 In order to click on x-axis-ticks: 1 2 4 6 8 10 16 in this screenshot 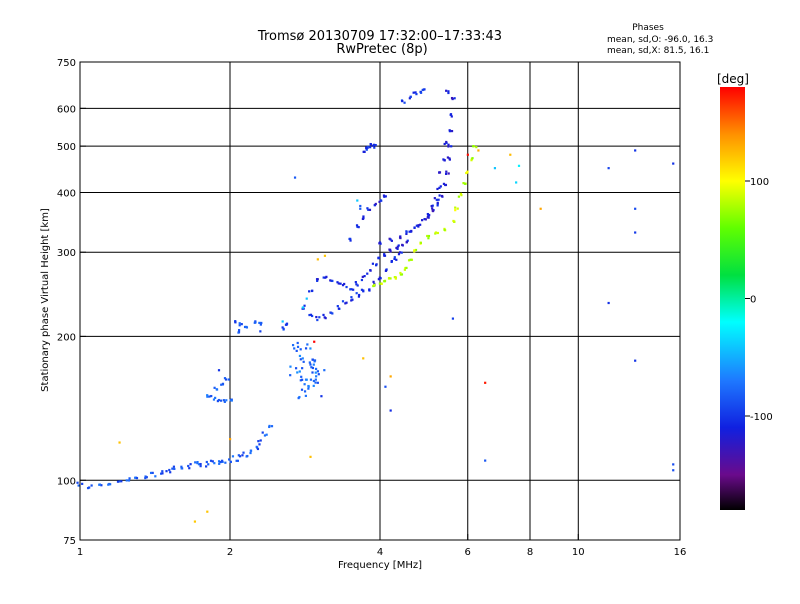, I will do `click(381, 546)`.